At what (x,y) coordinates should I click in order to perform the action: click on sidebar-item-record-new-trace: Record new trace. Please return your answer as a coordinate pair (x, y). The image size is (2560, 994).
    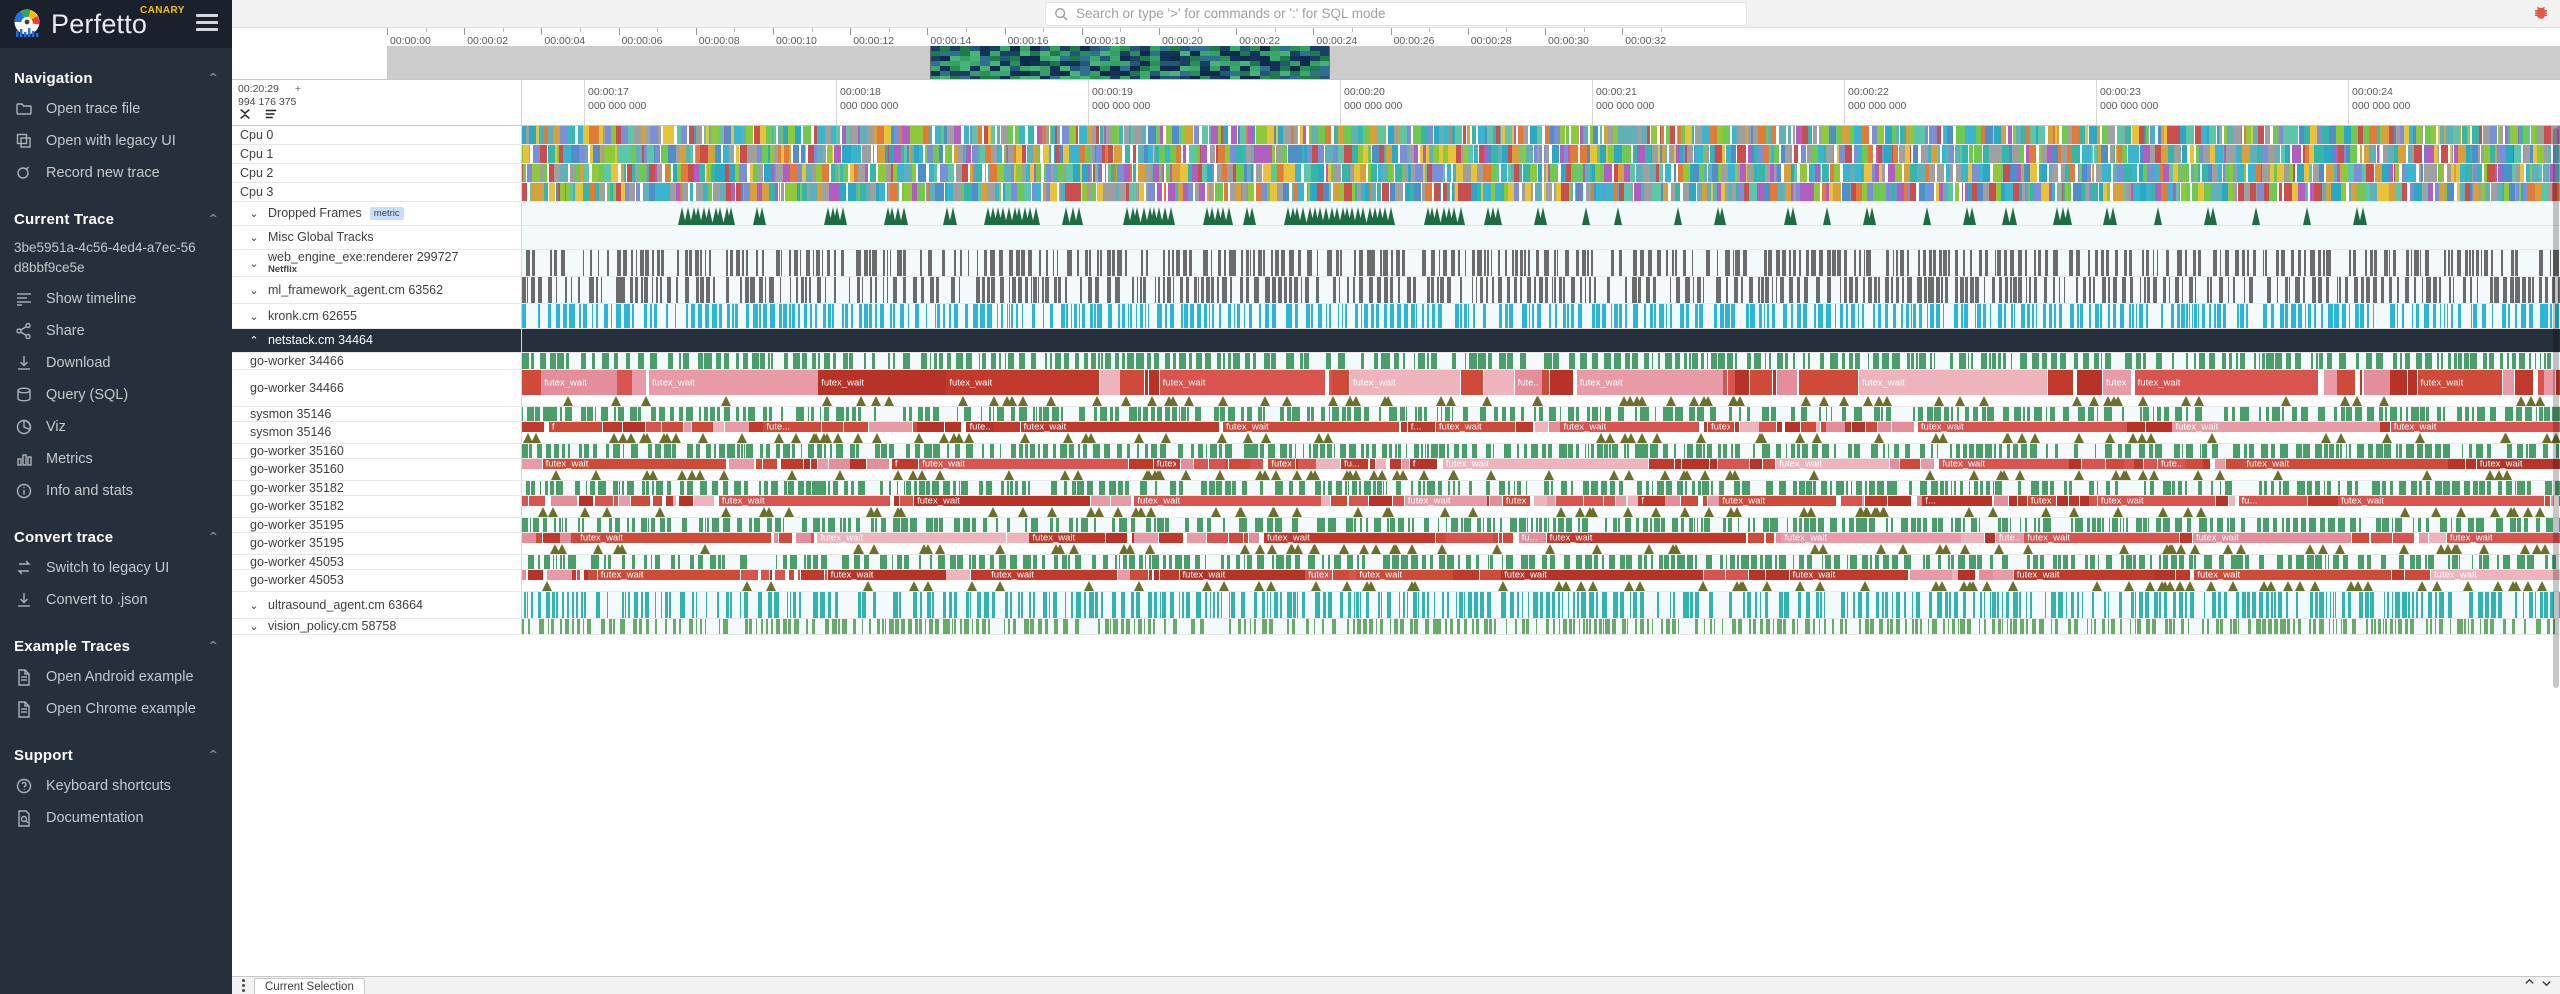
    Looking at the image, I should click on (116, 173).